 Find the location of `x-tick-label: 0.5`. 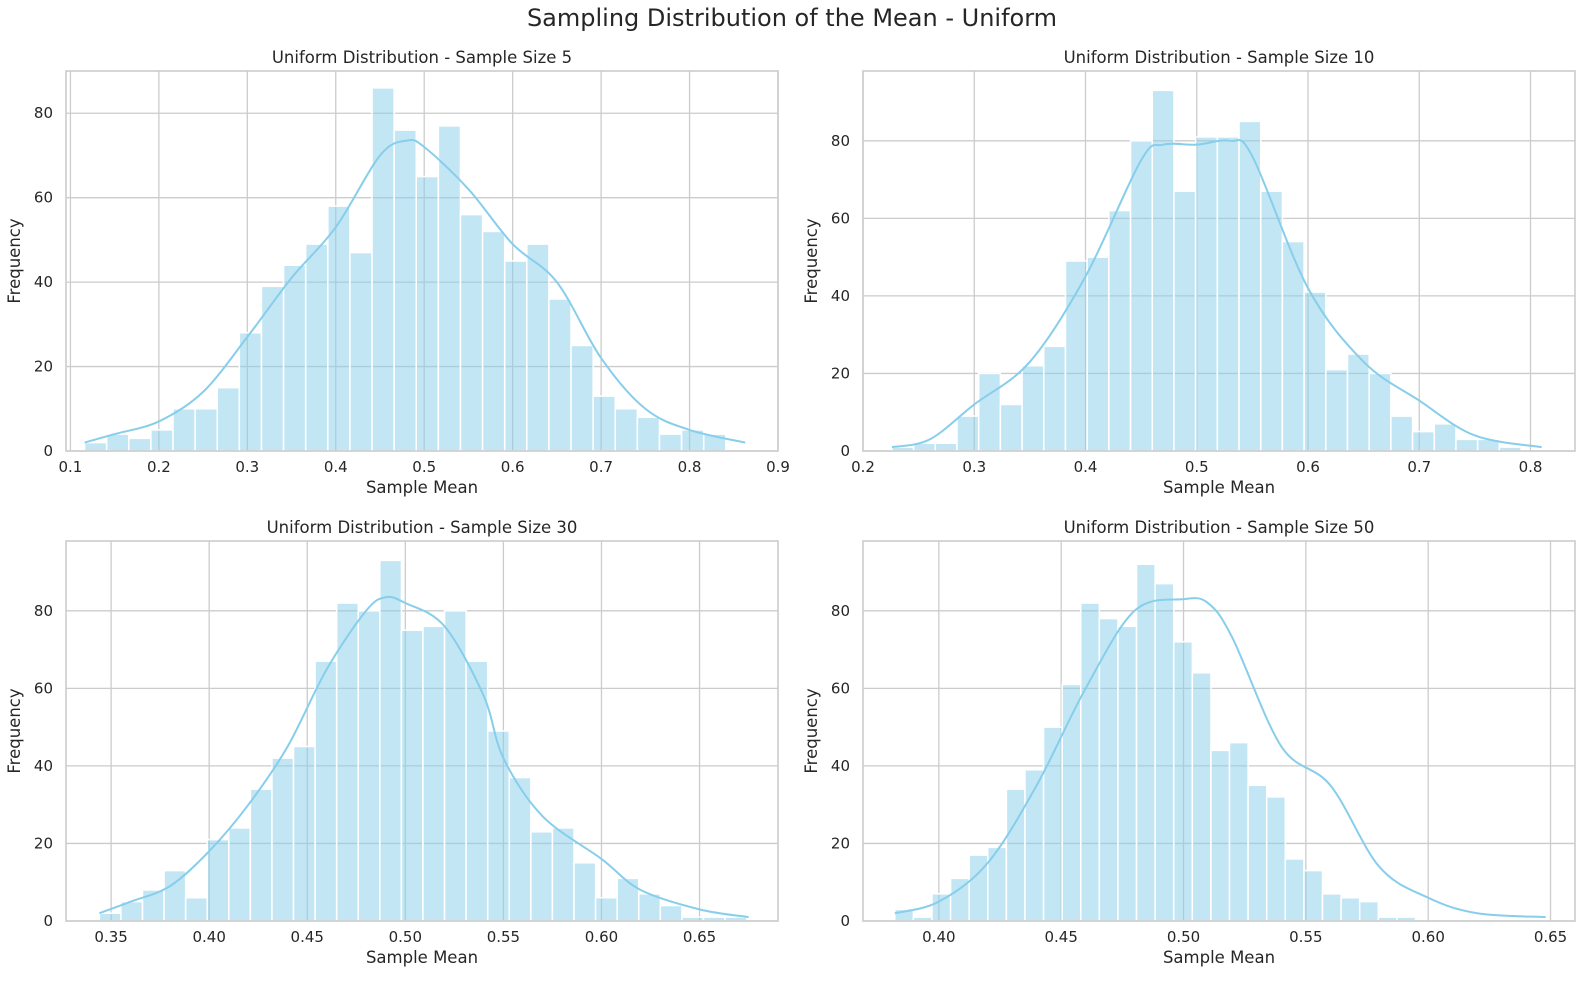

x-tick-label: 0.5 is located at coordinates (424, 467).